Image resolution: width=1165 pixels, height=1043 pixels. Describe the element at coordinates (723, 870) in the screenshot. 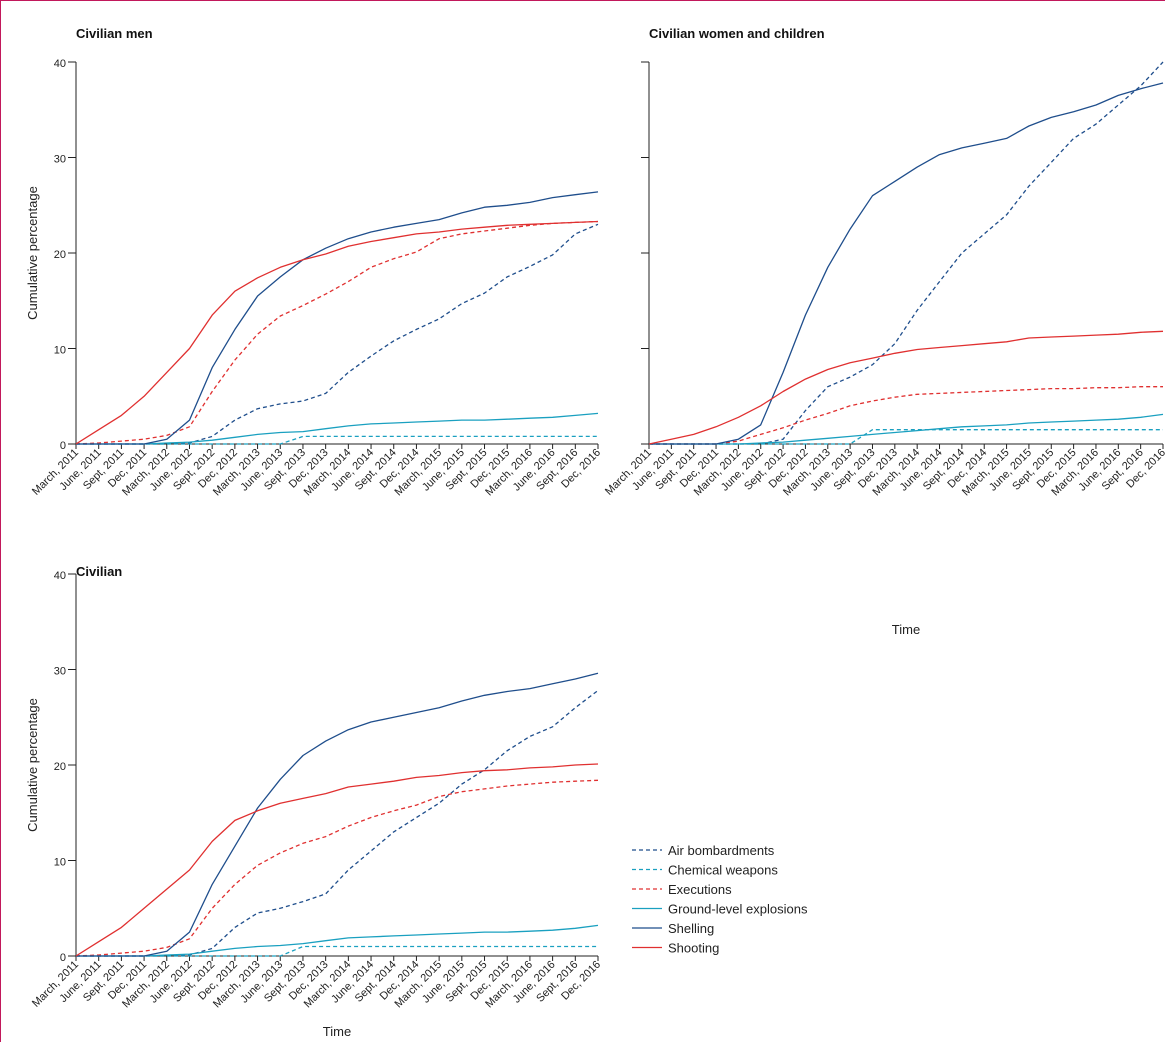

I see `legend-label: Chemical weapons` at that location.